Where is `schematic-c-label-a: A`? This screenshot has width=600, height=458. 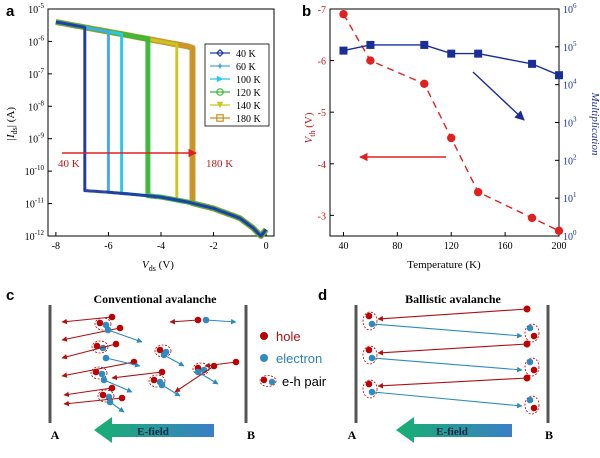 schematic-c-label-a: A is located at coordinates (55, 435).